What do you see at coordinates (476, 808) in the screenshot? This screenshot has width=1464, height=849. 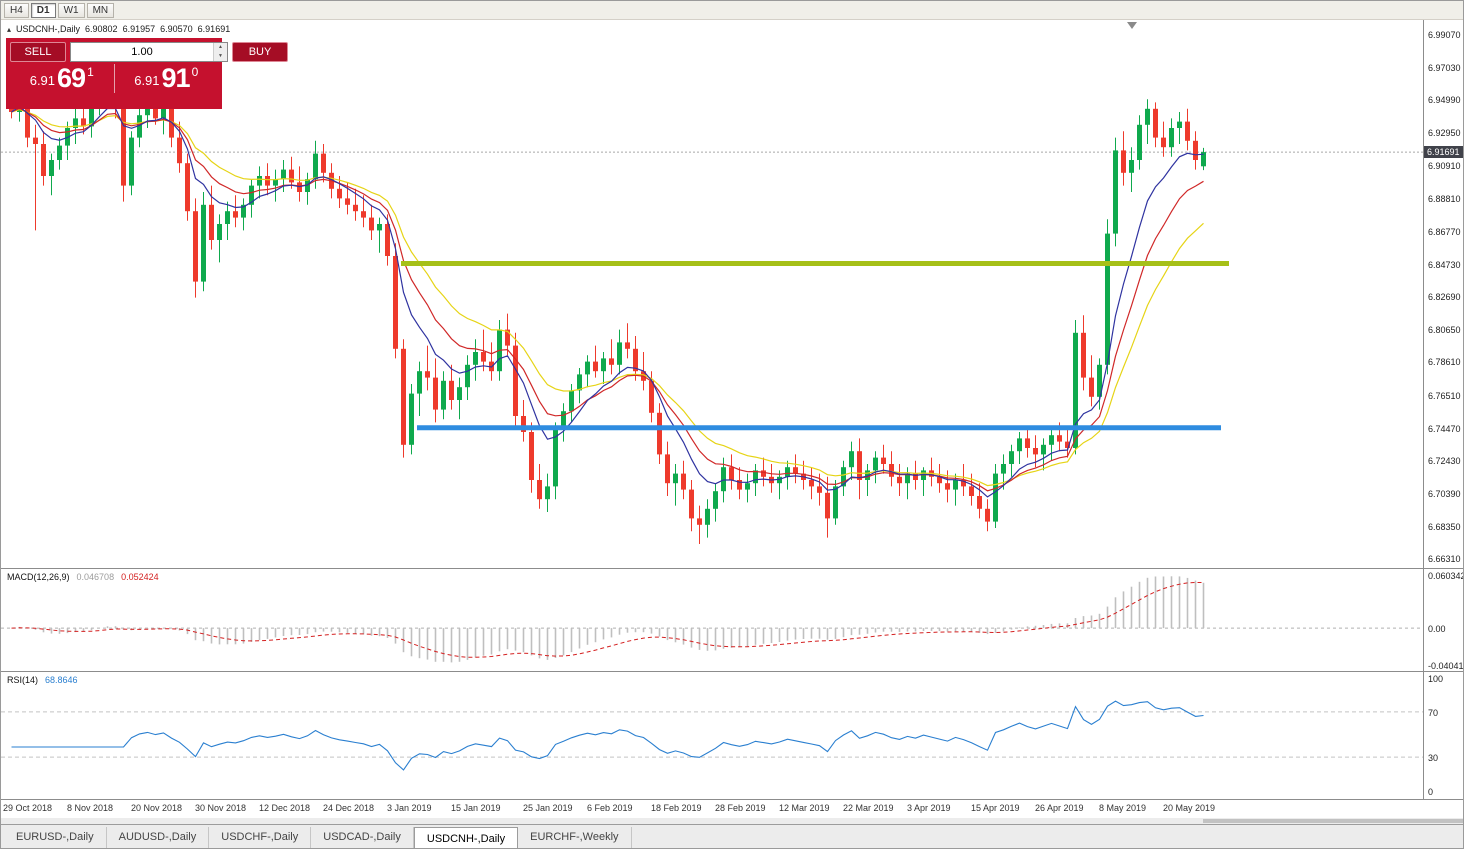 I see `time-axis-label: 15 Jan 2019` at bounding box center [476, 808].